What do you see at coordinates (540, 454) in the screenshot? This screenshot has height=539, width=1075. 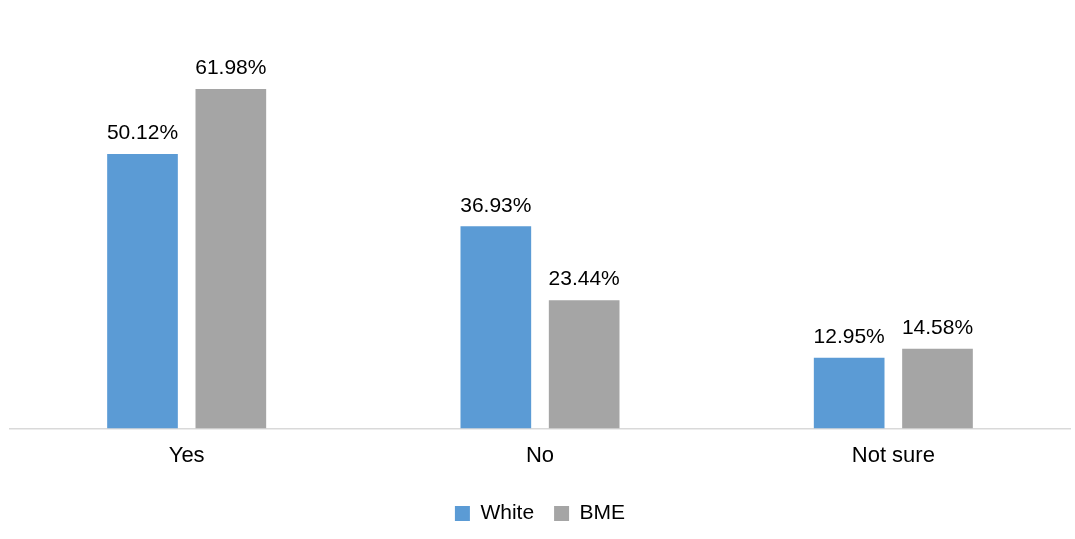 I see `x-tick-label: No` at bounding box center [540, 454].